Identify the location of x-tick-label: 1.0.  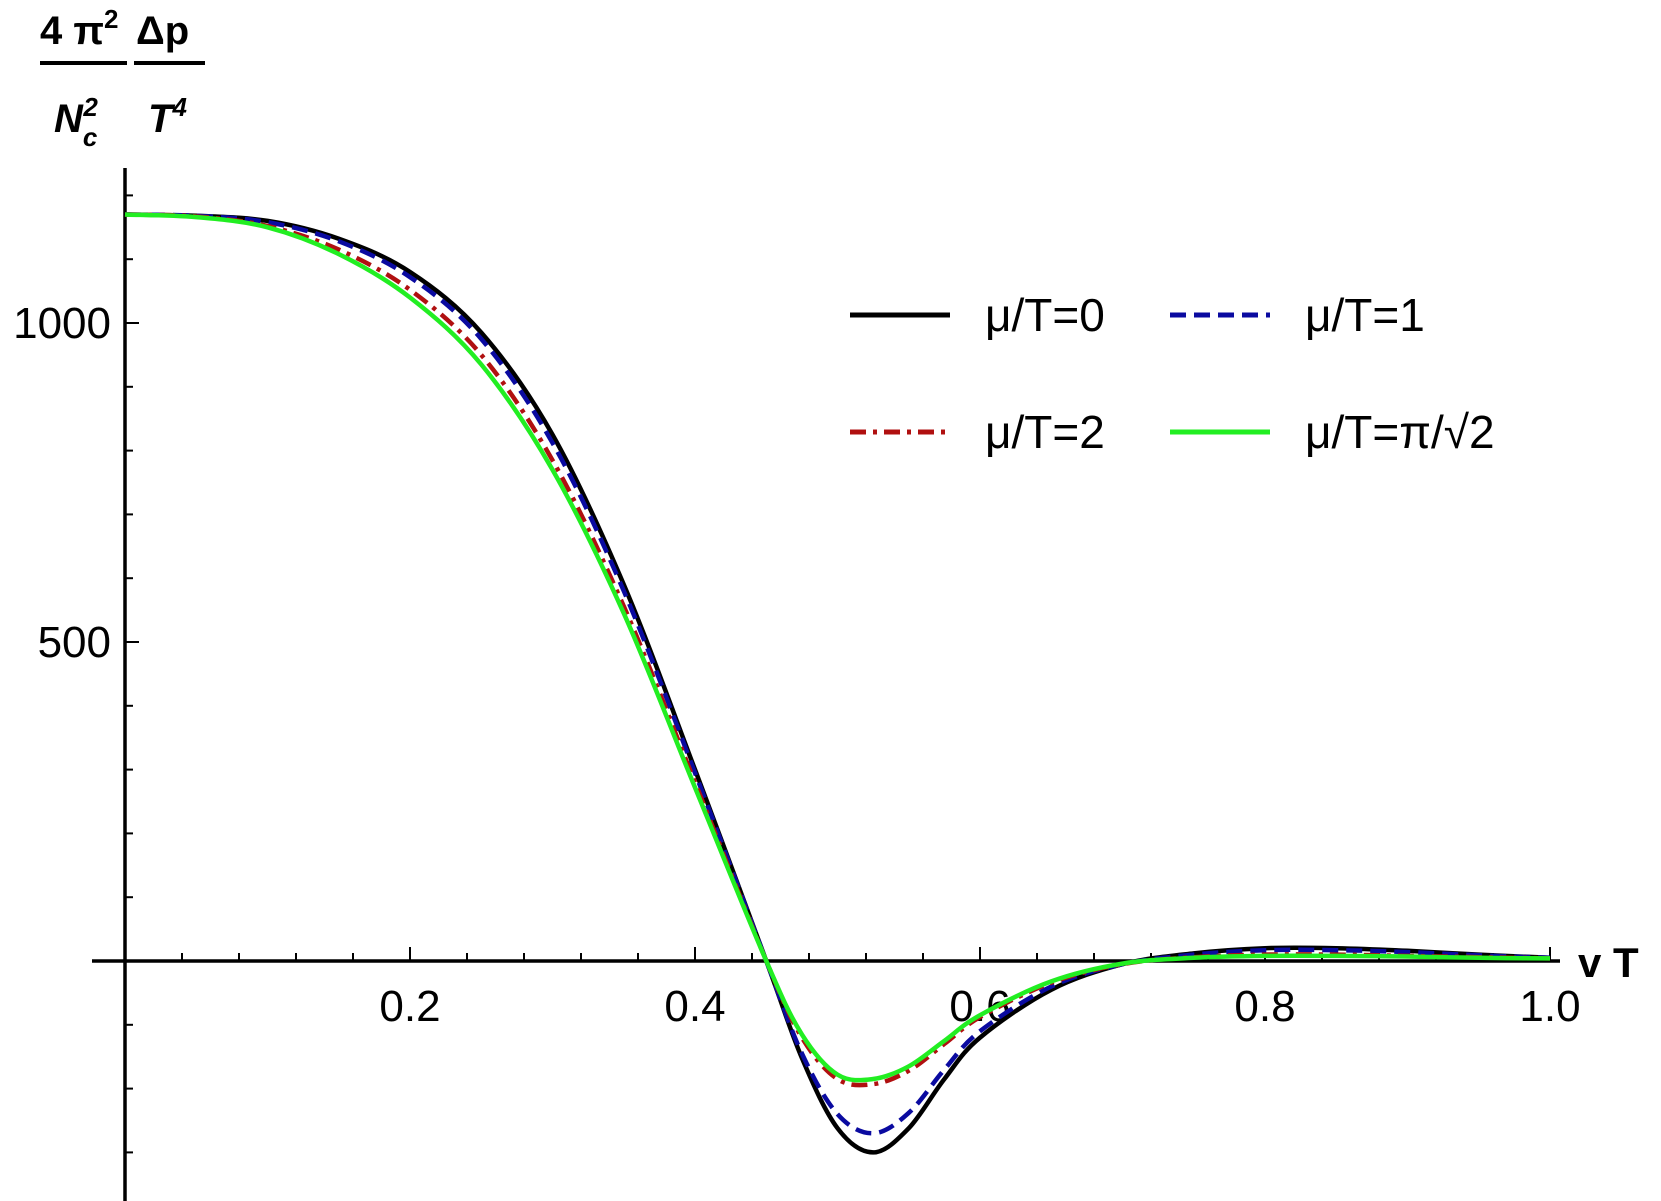
(1549, 1006).